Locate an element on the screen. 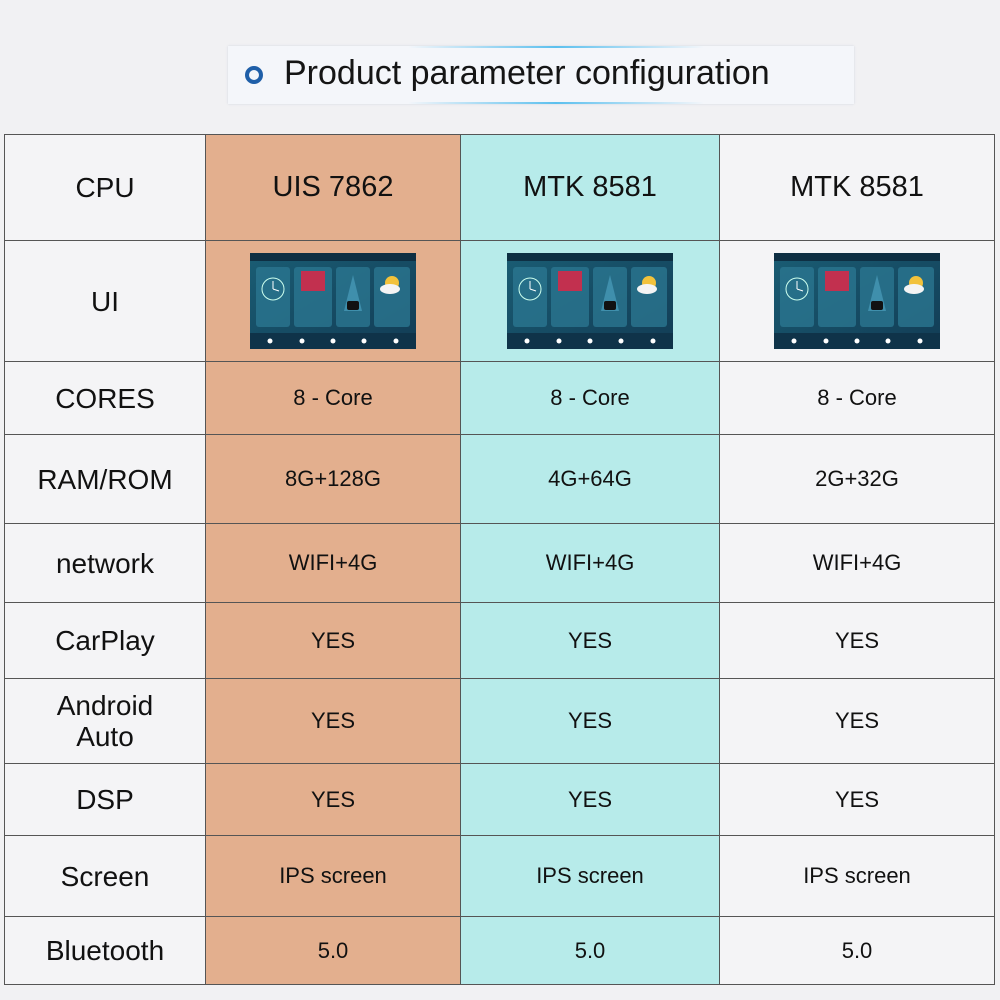  row-label-screen: Screen is located at coordinates (105, 876).